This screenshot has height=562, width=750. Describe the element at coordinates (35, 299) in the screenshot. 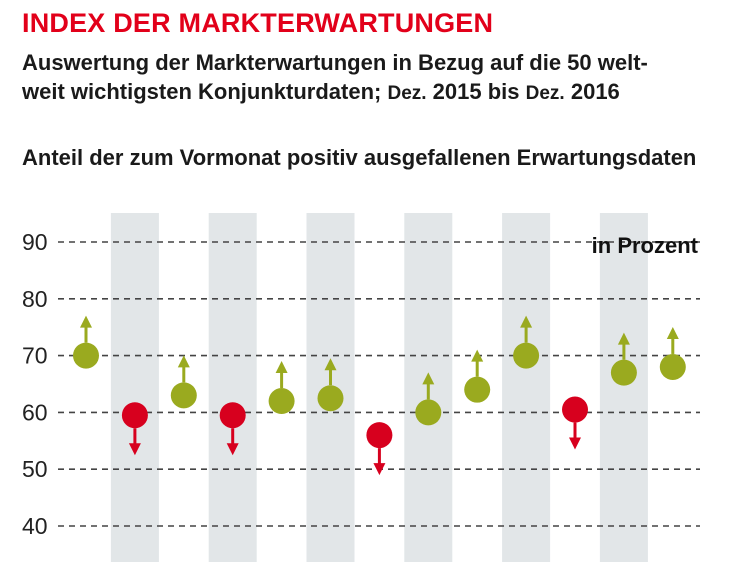

I see `y-tick-label: 80` at that location.